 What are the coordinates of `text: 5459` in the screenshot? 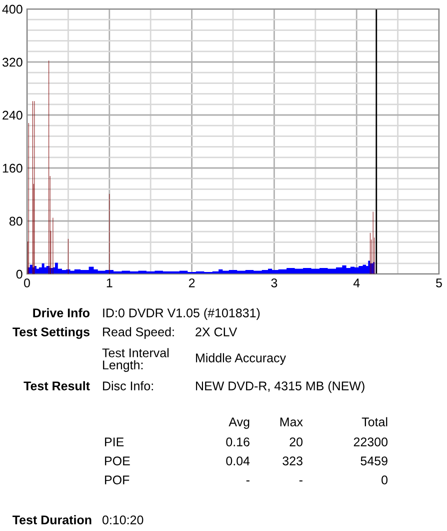 It's located at (374, 461).